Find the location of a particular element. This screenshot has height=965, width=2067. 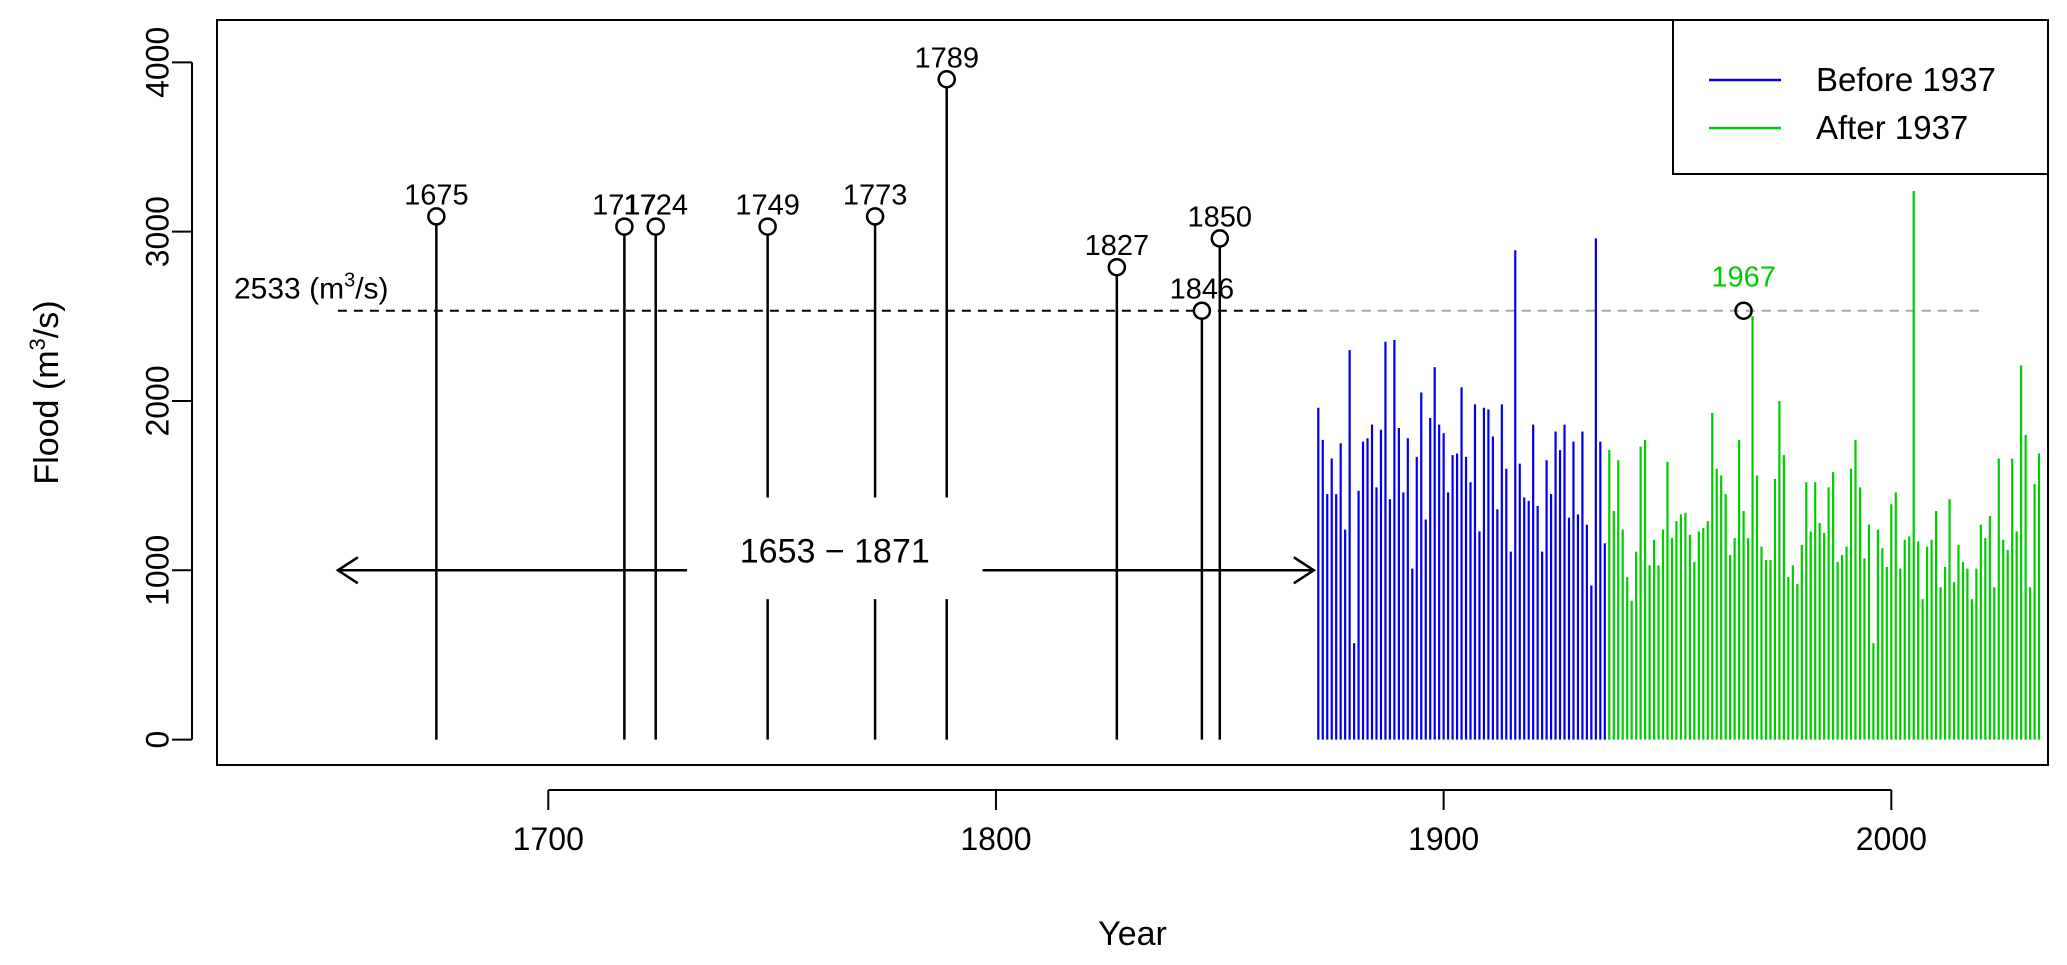

historical-flood-label: 1850 is located at coordinates (1220, 217).